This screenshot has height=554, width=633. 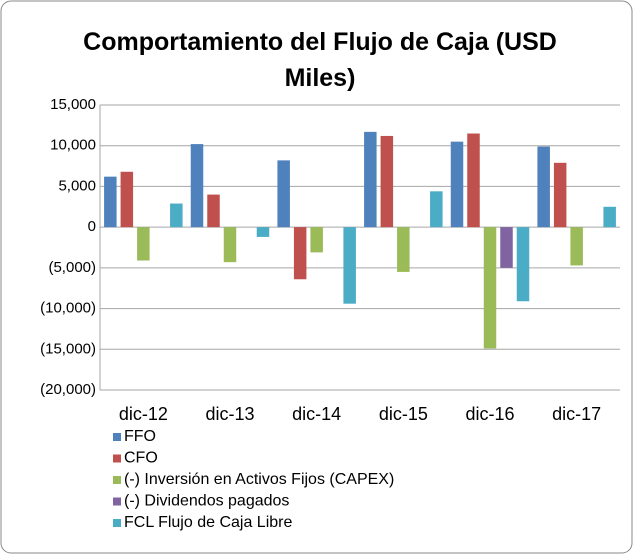 What do you see at coordinates (576, 414) in the screenshot?
I see `x-tick-label: dic-17` at bounding box center [576, 414].